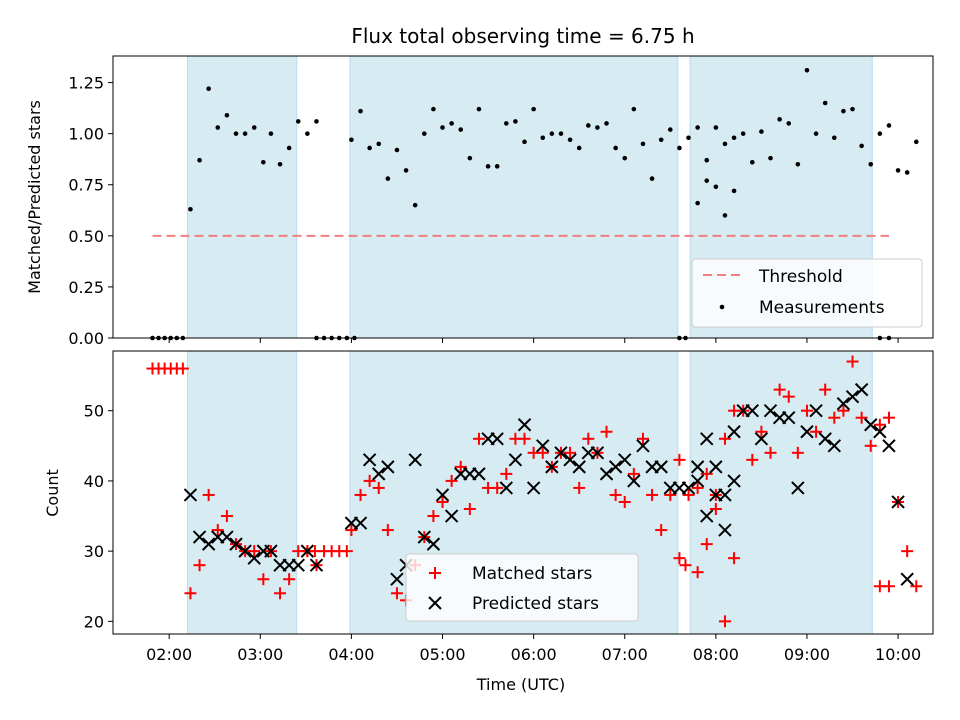 The height and width of the screenshot is (720, 960). Describe the element at coordinates (351, 654) in the screenshot. I see `x-tick-label: 04:00` at that location.